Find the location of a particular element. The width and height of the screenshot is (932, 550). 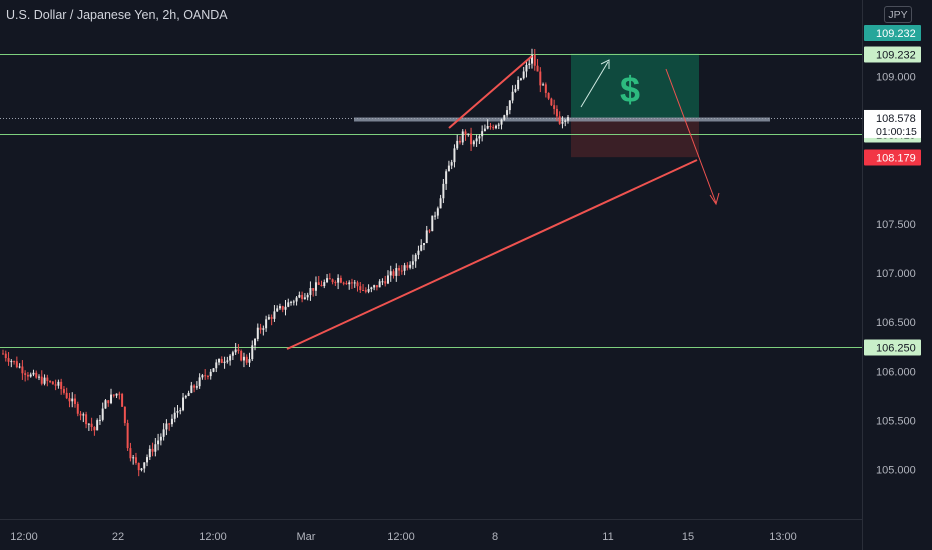

resistance-level-badge-label: 109.232 is located at coordinates (896, 56).